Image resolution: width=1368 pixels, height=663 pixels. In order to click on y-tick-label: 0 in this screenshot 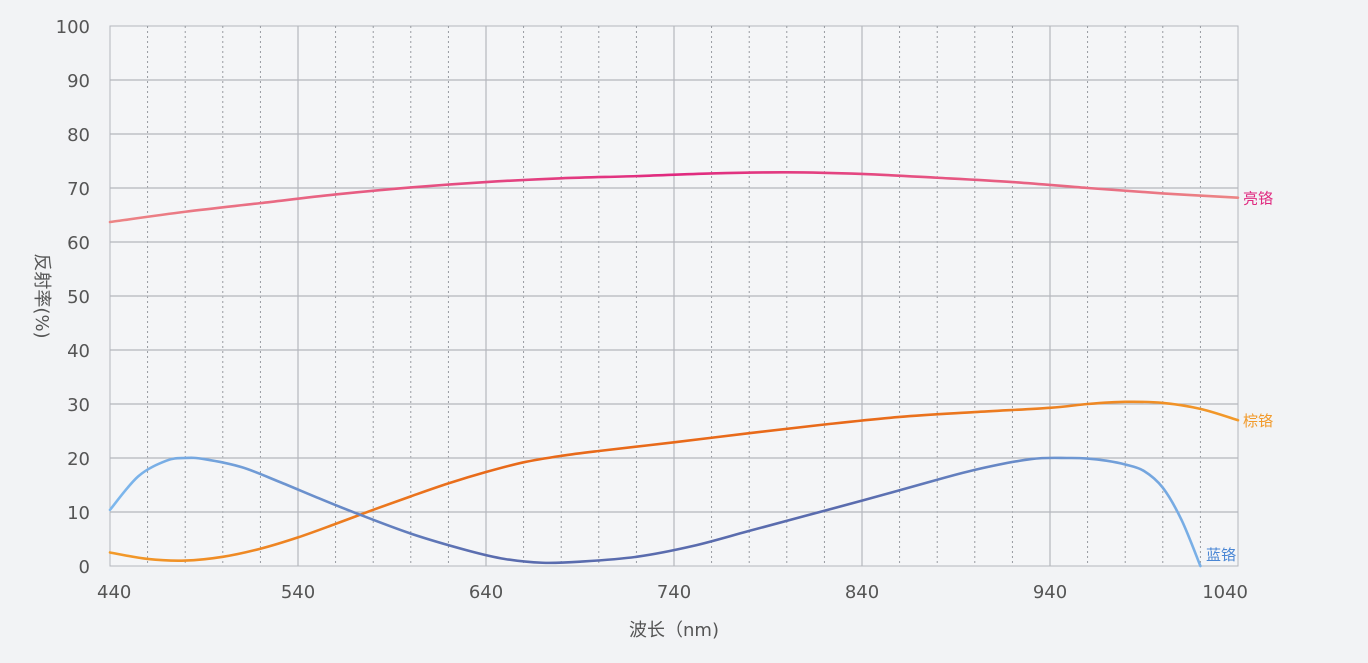, I will do `click(84, 567)`.